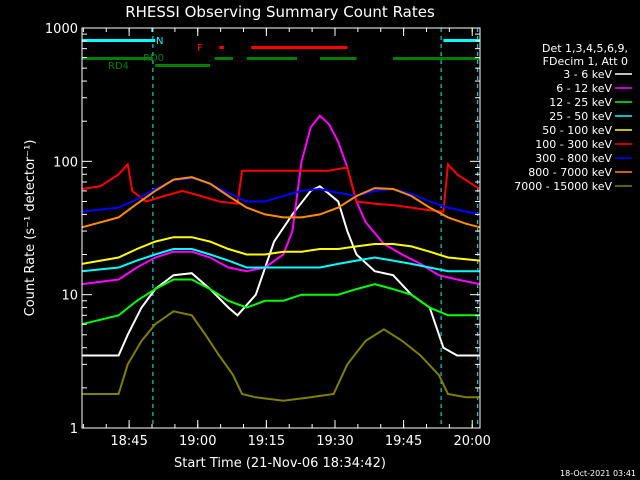  I want to click on legend-entry: 25 - 50 keV, so click(580, 116).